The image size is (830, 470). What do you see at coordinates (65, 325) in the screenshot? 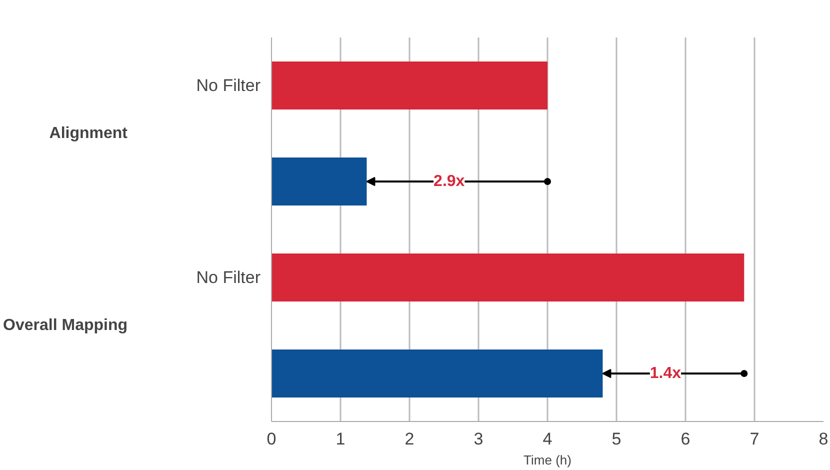
I see `text: Overall Mapping` at bounding box center [65, 325].